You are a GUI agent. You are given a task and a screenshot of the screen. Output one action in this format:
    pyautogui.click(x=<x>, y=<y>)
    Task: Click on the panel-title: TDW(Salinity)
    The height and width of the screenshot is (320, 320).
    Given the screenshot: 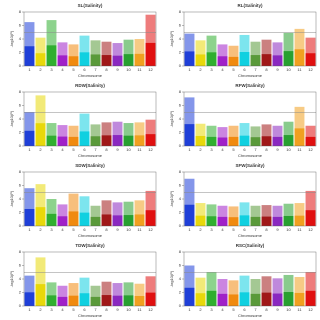 What is the action you would take?
    pyautogui.click(x=90, y=245)
    